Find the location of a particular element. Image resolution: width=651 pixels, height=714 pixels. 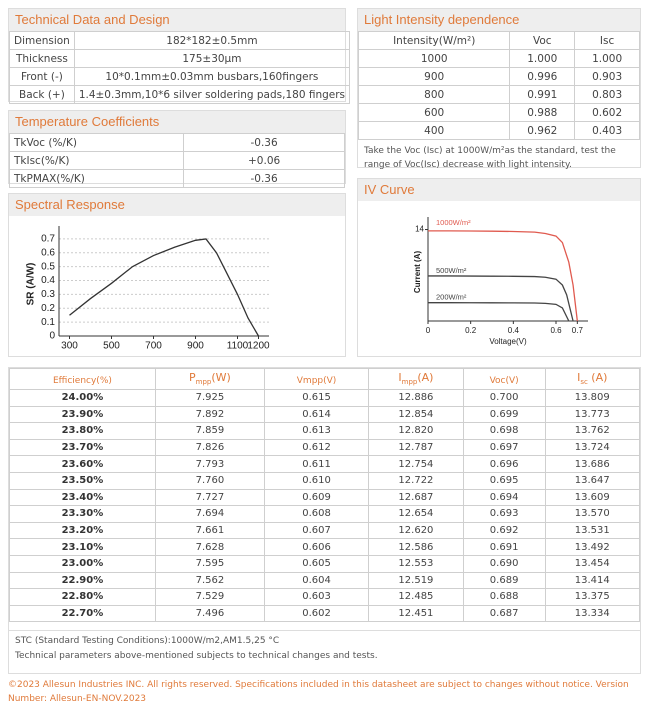

table-row: Dimension 182*182±0.5mm is located at coordinates (180, 40).